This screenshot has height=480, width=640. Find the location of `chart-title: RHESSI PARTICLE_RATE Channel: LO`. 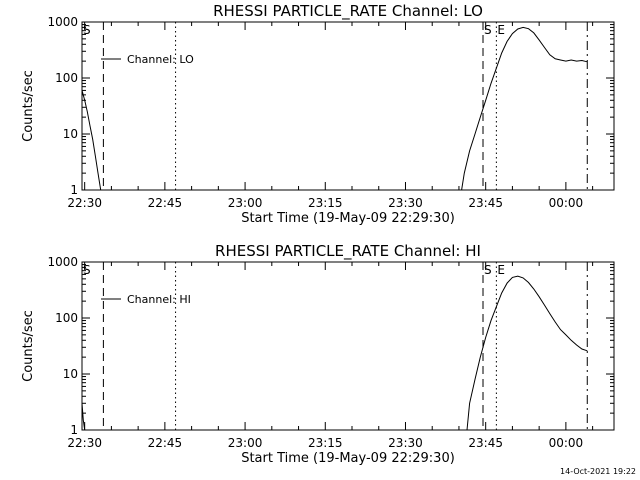

chart-title: RHESSI PARTICLE_RATE Channel: LO is located at coordinates (348, 11).